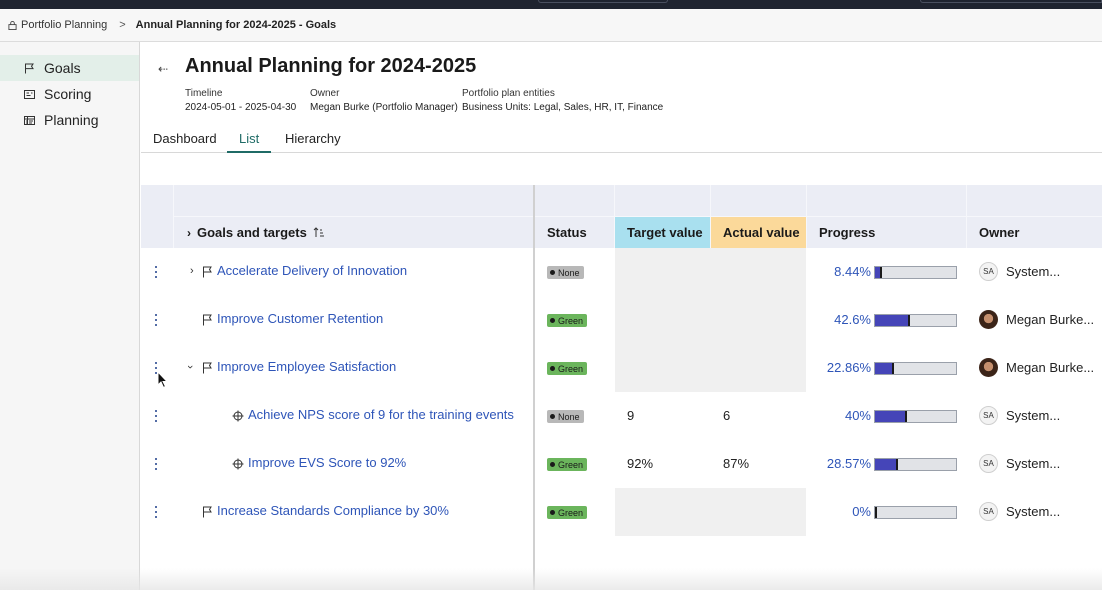 This screenshot has width=1102, height=590. What do you see at coordinates (662, 232) in the screenshot?
I see `column-header-target: Target value` at bounding box center [662, 232].